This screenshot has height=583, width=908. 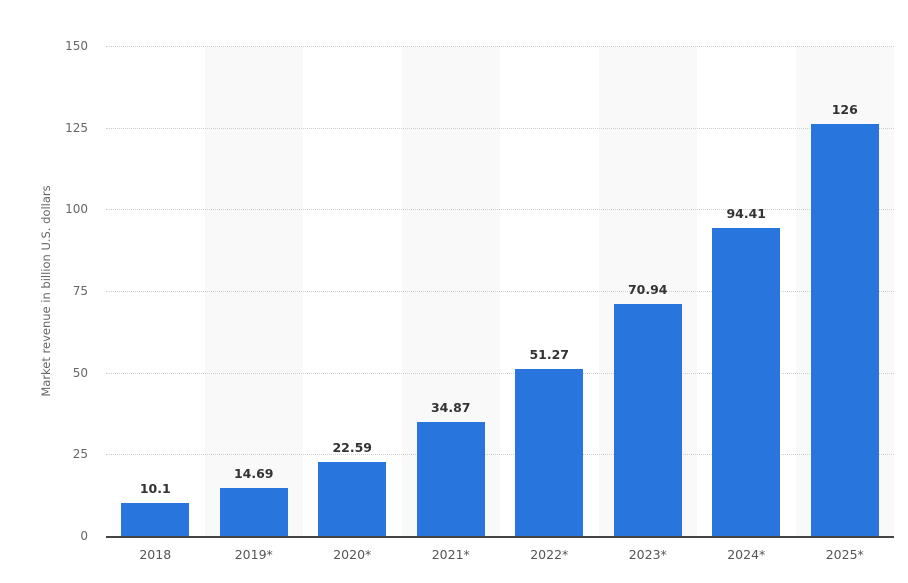 I want to click on y-tick-label: 25, so click(x=80, y=454).